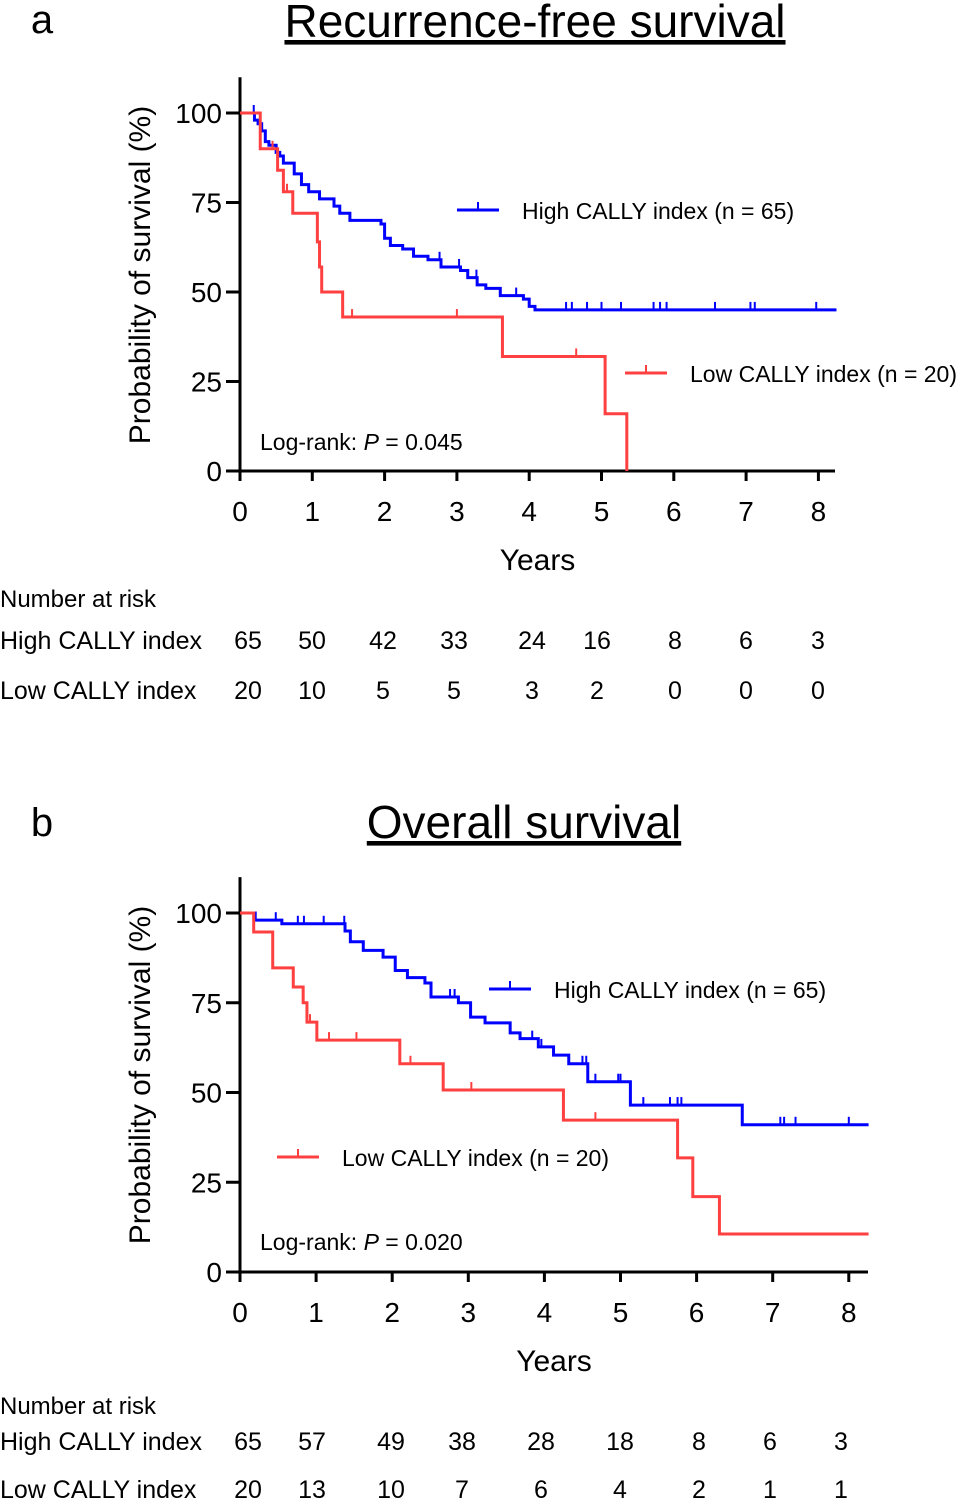 Image resolution: width=966 pixels, height=1501 pixels. What do you see at coordinates (454, 641) in the screenshot?
I see `risk-value: 33` at bounding box center [454, 641].